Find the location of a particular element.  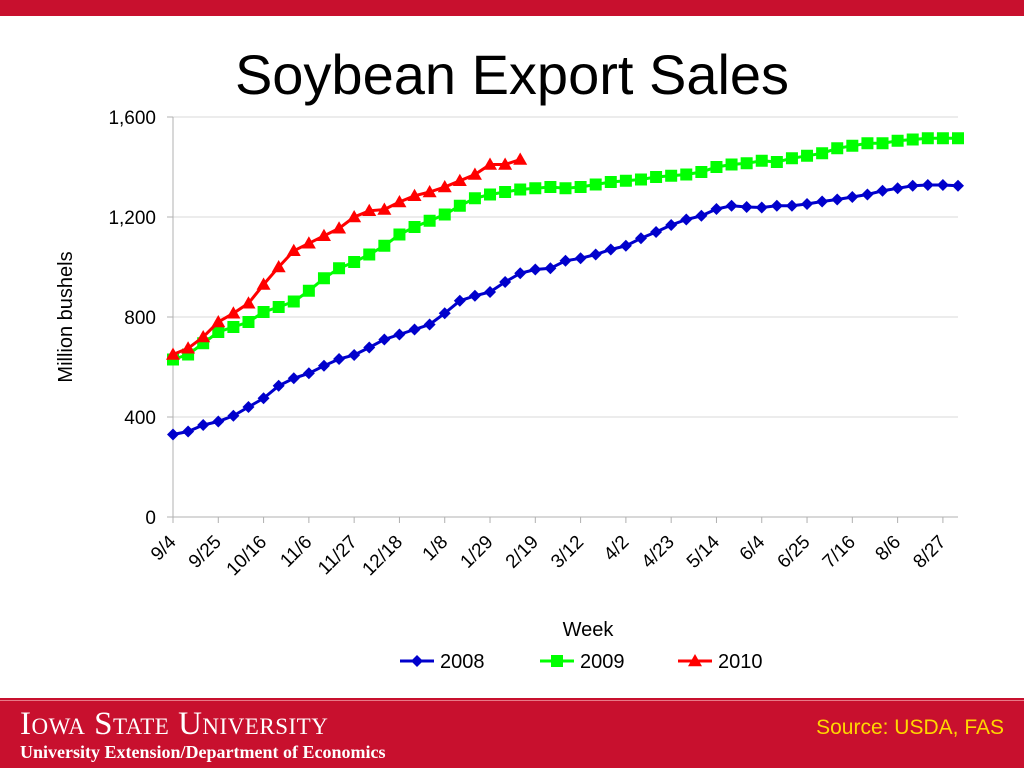

x-tick-label: 4/23 is located at coordinates (658, 552).